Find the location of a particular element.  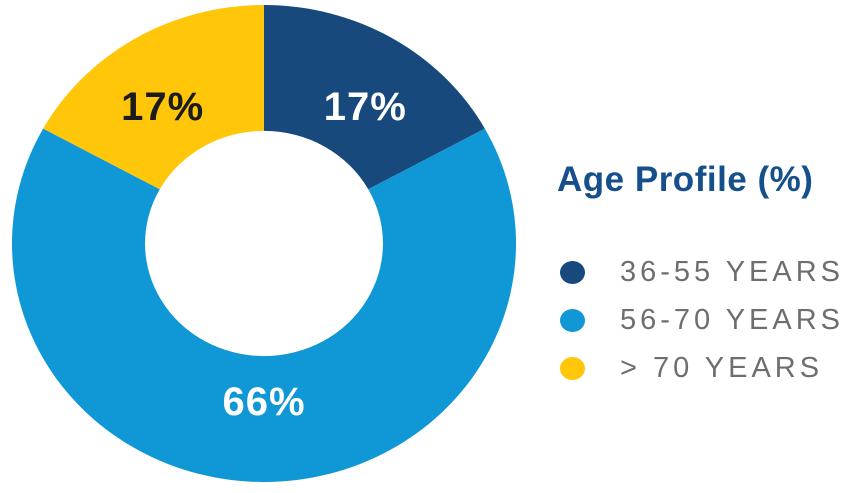

legend-item-1: 36-55 YEARS is located at coordinates (702, 272).